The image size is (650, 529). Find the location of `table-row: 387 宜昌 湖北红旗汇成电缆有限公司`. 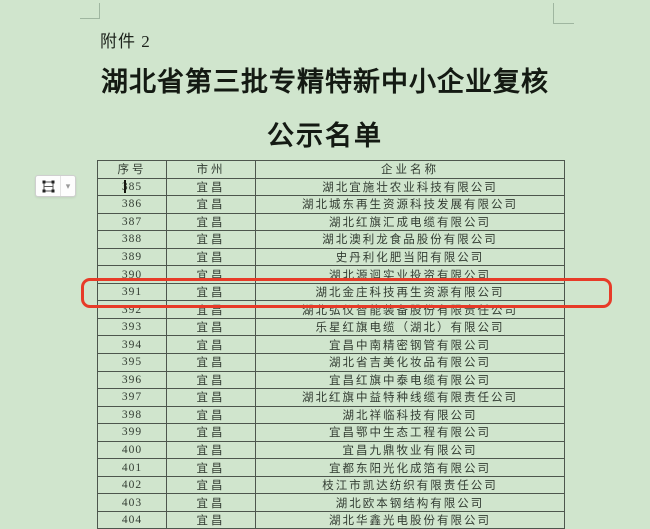

table-row: 387 宜昌 湖北红旗汇成电缆有限公司 is located at coordinates (331, 222).